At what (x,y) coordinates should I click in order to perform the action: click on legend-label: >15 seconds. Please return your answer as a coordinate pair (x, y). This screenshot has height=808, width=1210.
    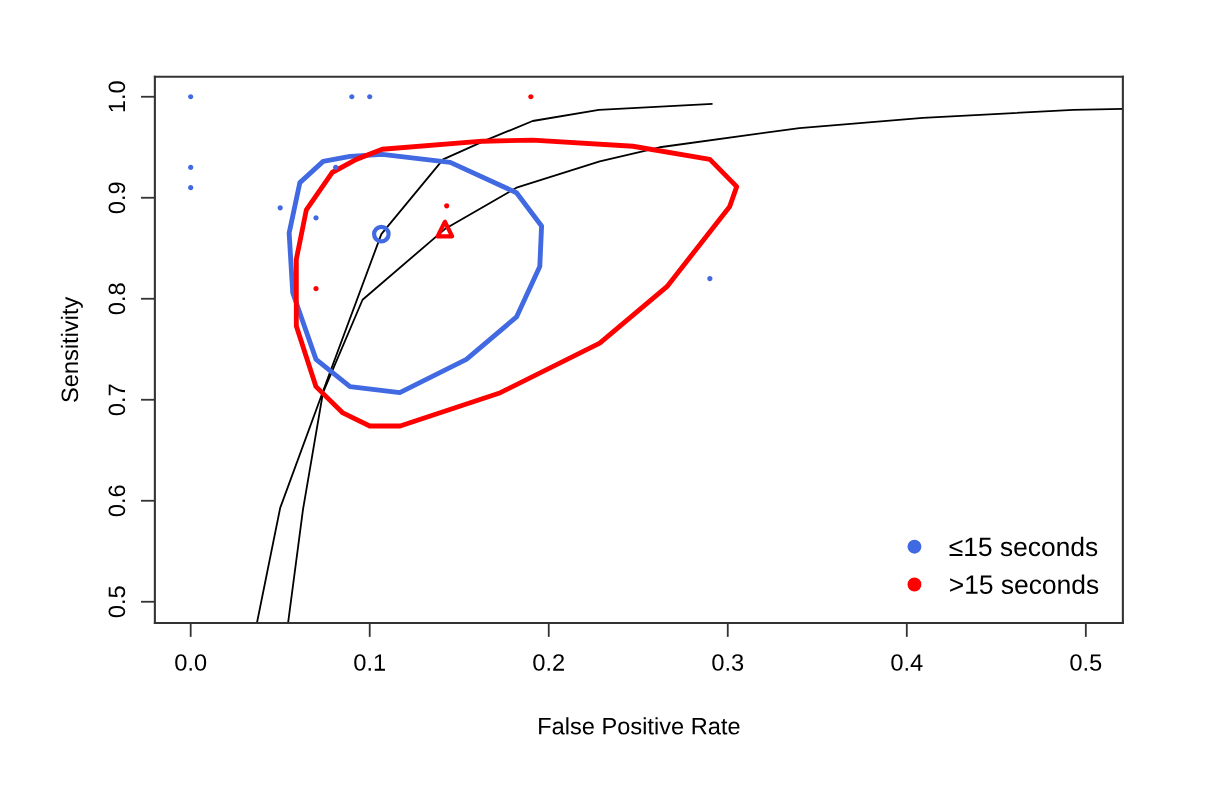
    Looking at the image, I should click on (1024, 584).